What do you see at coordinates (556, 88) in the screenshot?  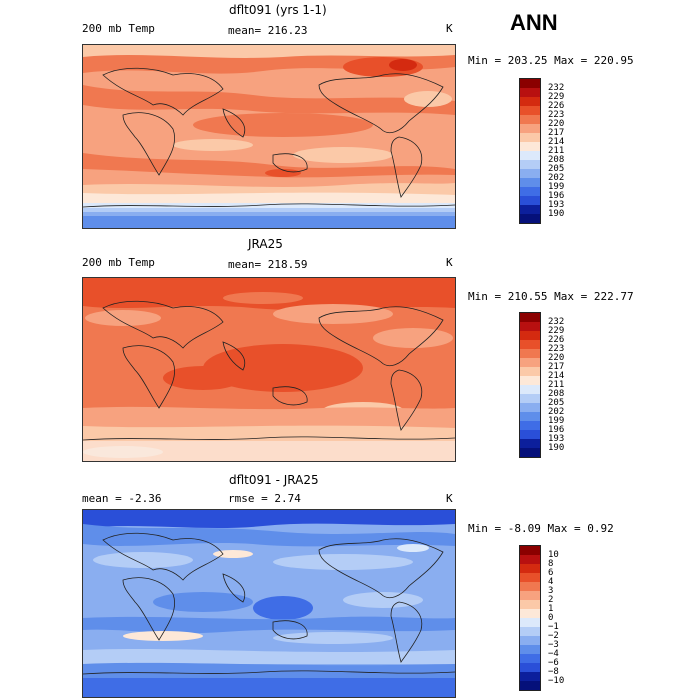 I see `panel-1-colorbar-label: 232` at bounding box center [556, 88].